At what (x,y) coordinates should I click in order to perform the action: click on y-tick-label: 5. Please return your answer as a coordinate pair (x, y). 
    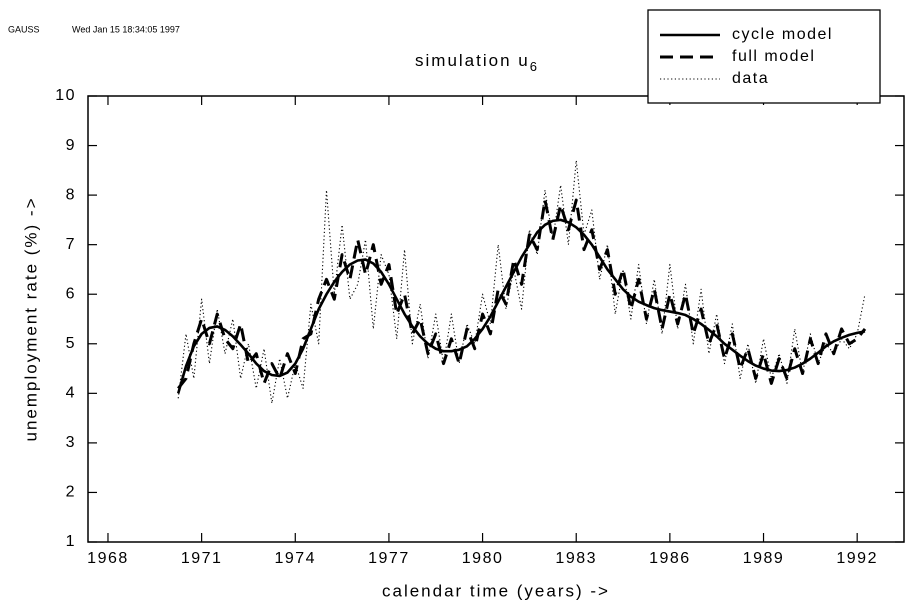
    Looking at the image, I should click on (71, 343).